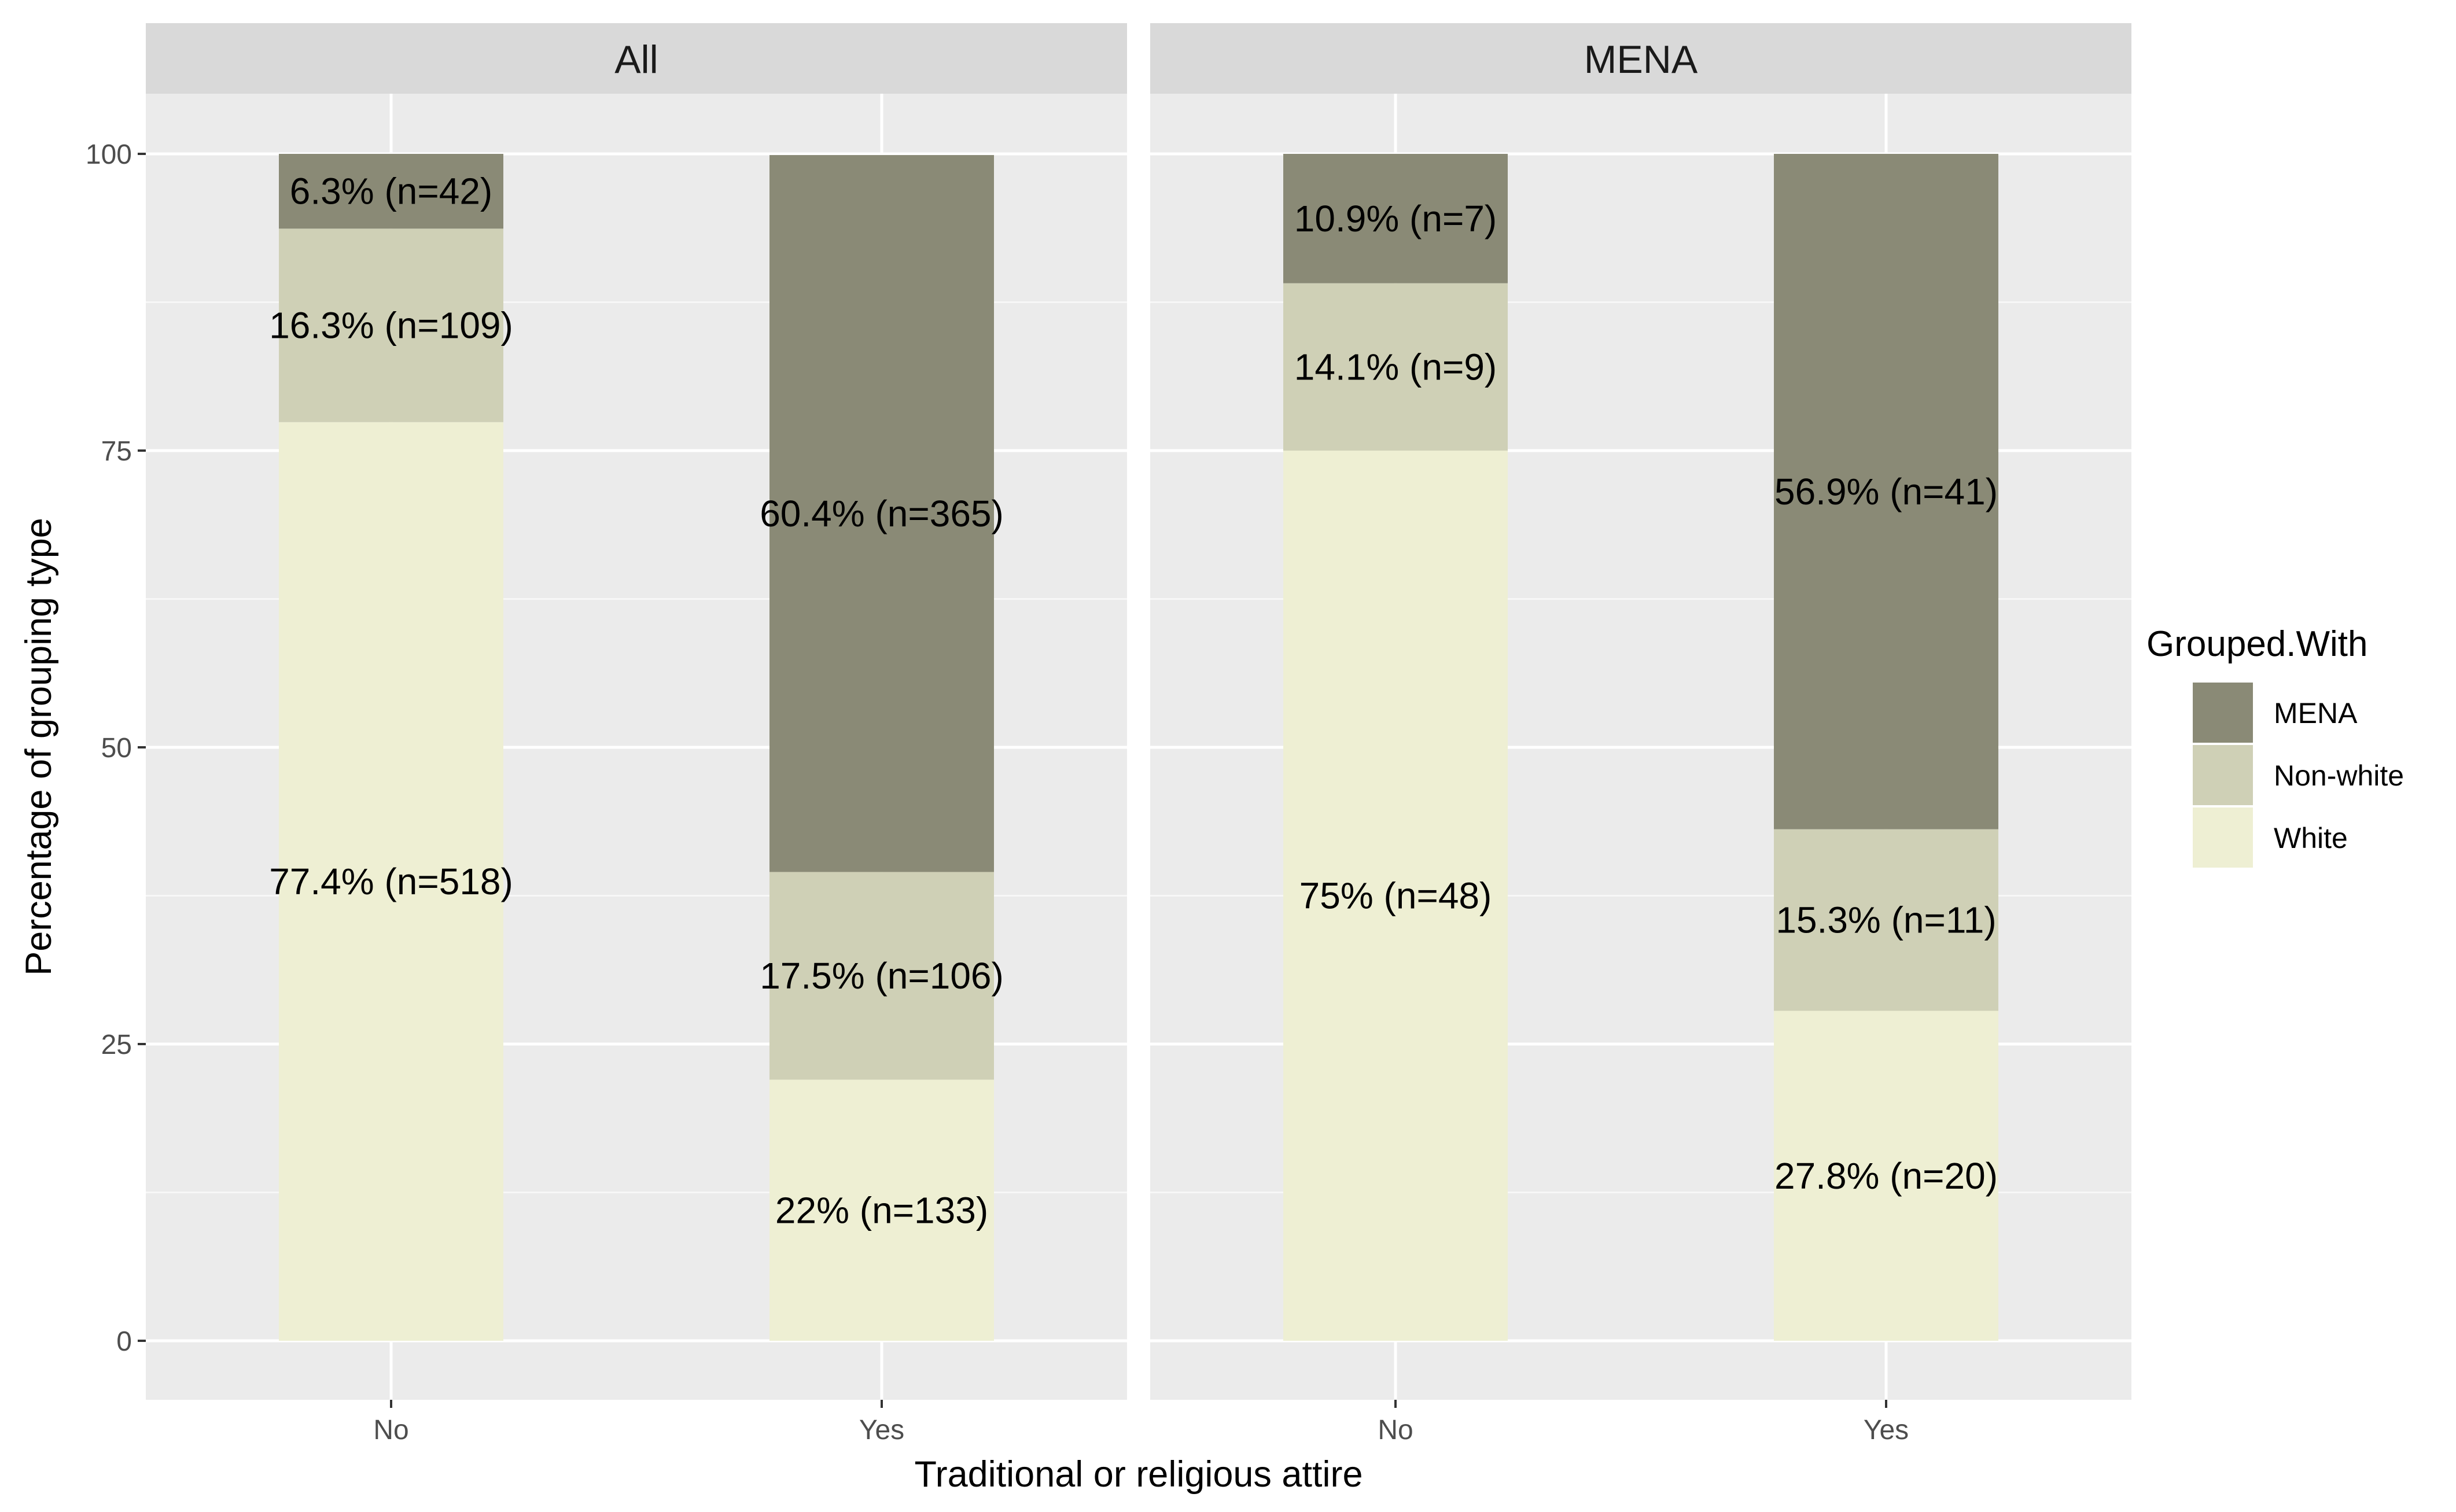 The height and width of the screenshot is (1512, 2456). What do you see at coordinates (2339, 775) in the screenshot?
I see `legend-label: Non-white` at bounding box center [2339, 775].